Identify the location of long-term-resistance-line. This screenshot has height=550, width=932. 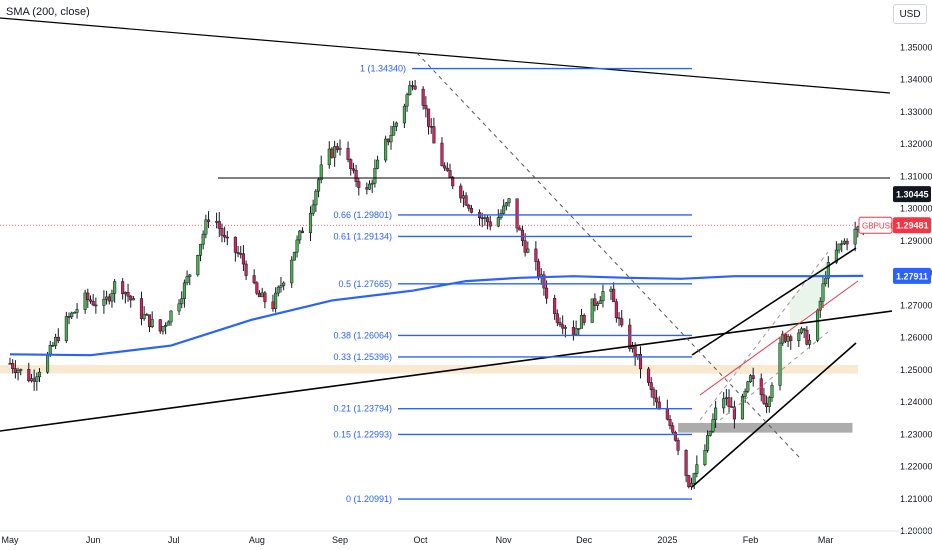
(445, 55).